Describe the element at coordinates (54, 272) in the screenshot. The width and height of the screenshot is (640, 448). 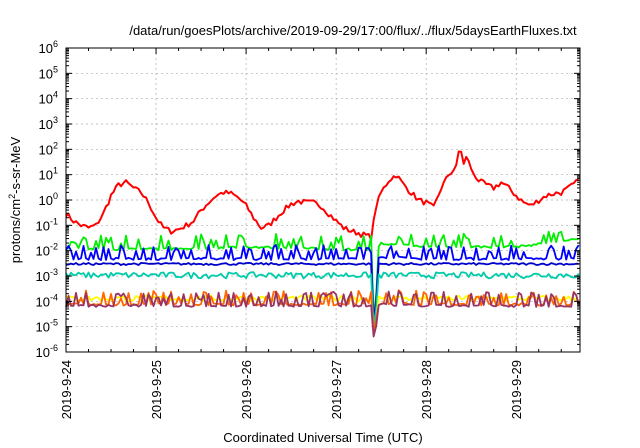
I see `y-tick-exponent: -3` at that location.